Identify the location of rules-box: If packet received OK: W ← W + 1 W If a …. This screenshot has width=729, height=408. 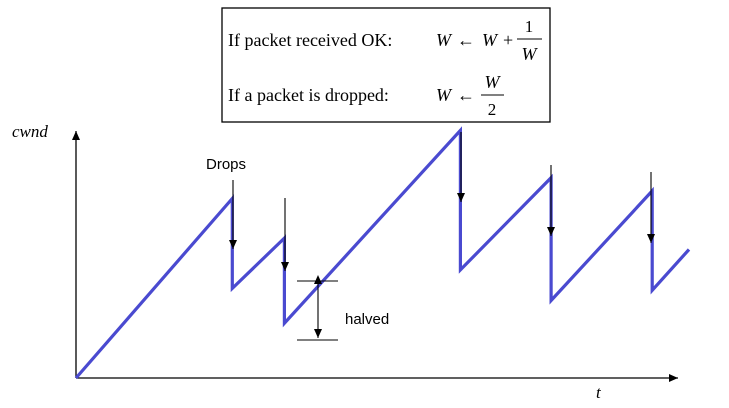
(386, 65).